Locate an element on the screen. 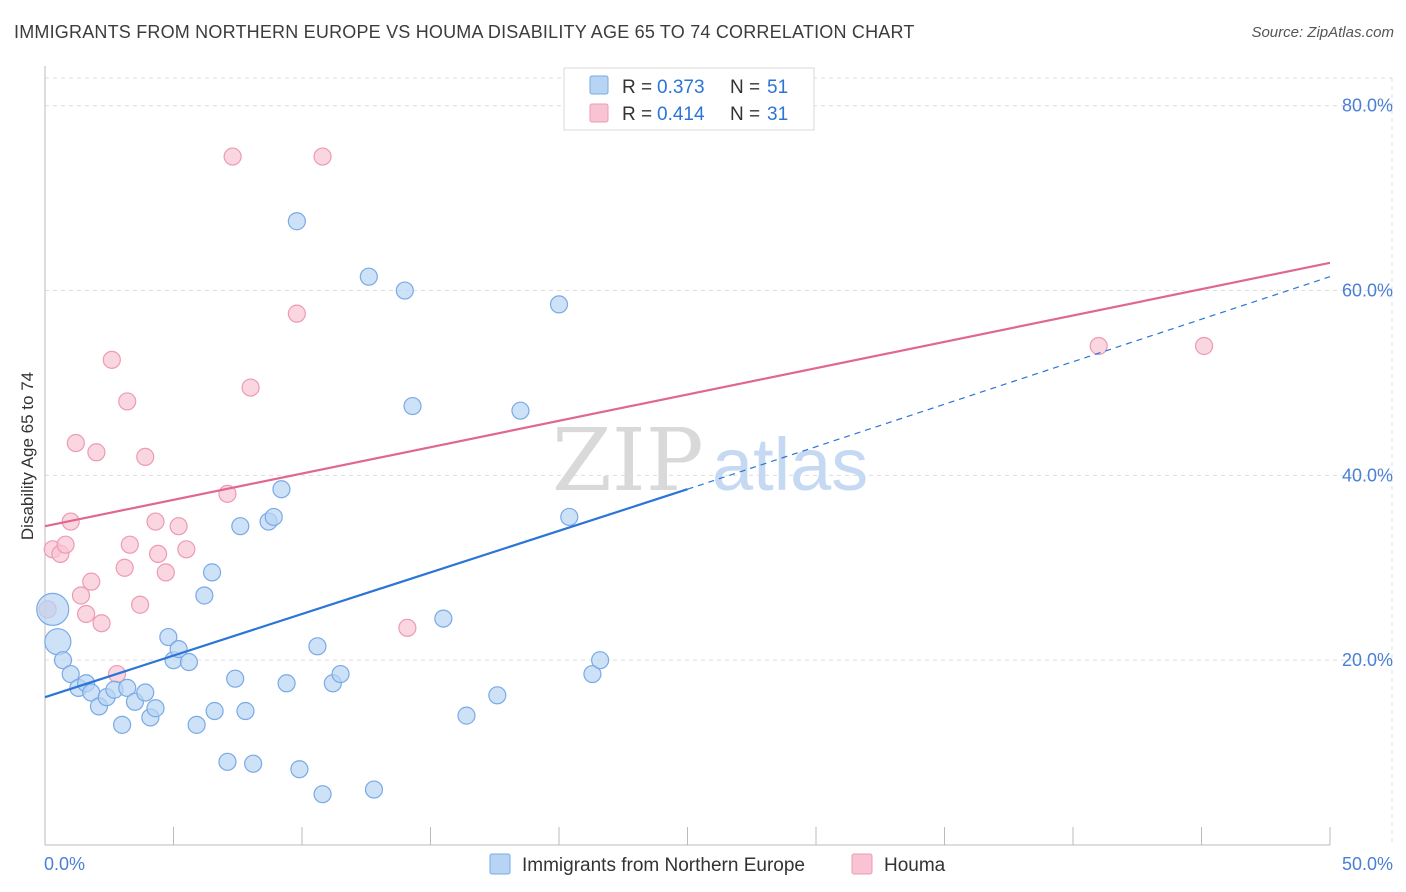  chart-source: Source: ZipAtlas.com is located at coordinates (1322, 32).